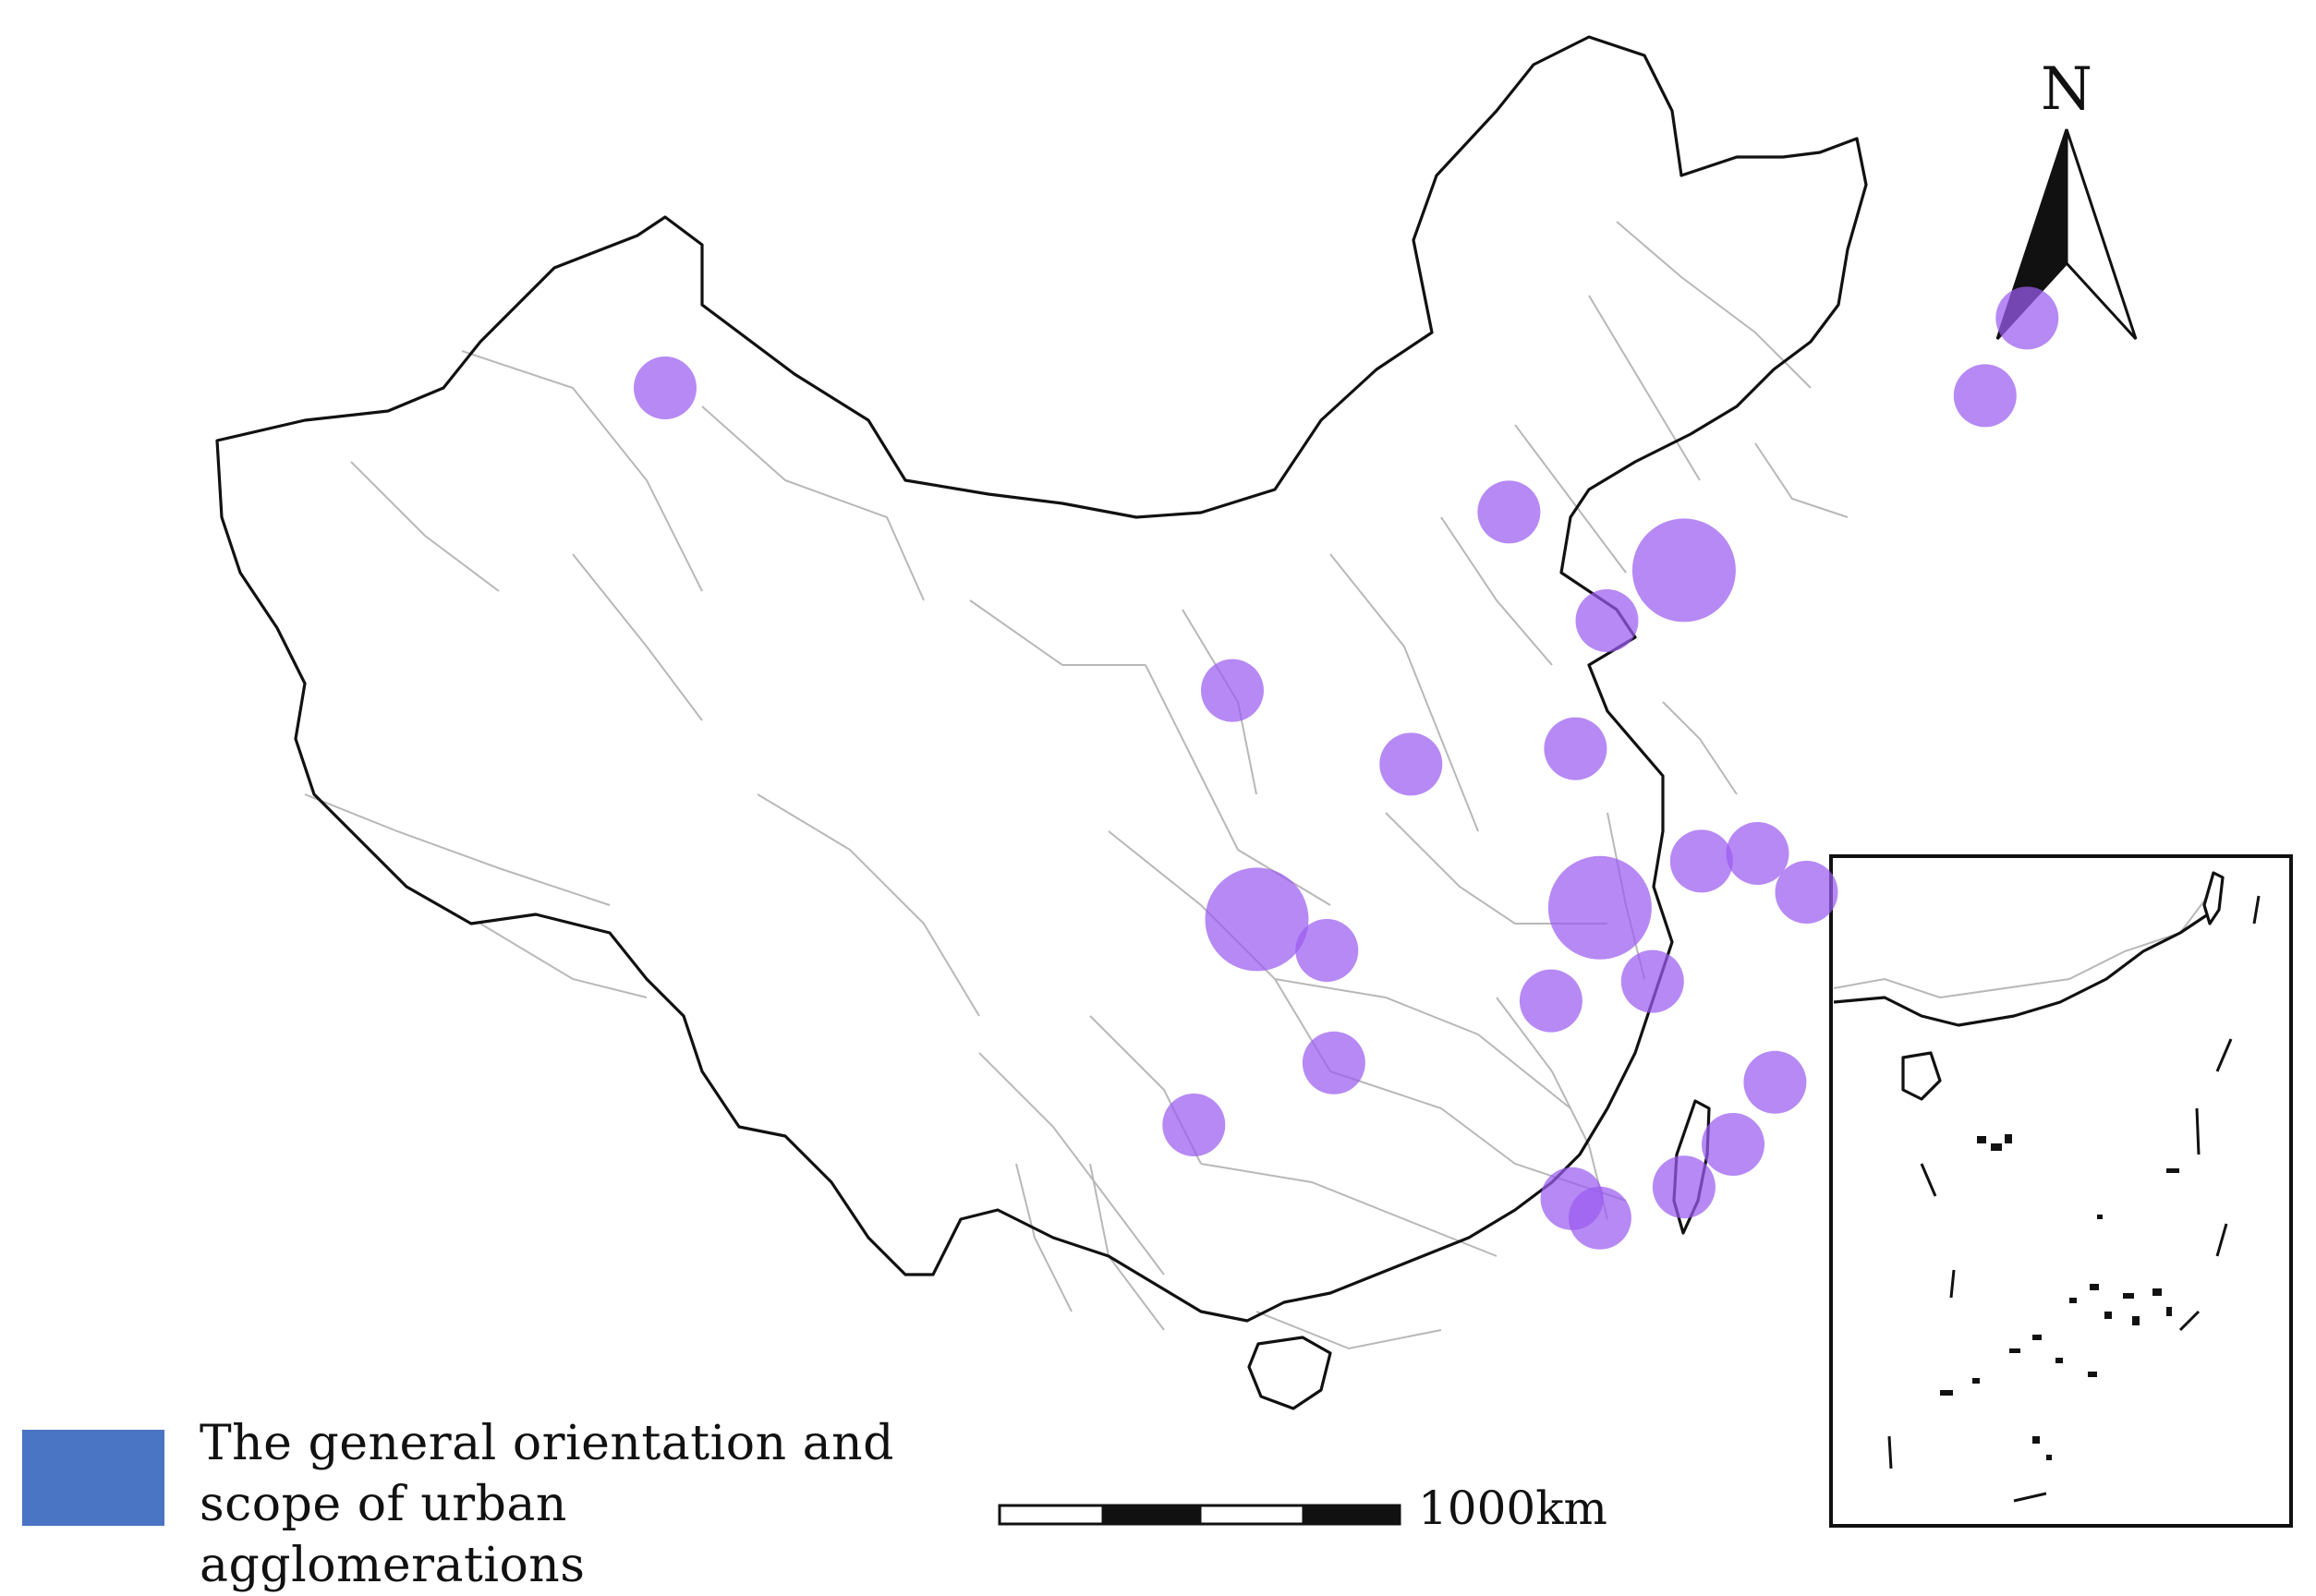  I want to click on hainan-outline, so click(1289, 1373).